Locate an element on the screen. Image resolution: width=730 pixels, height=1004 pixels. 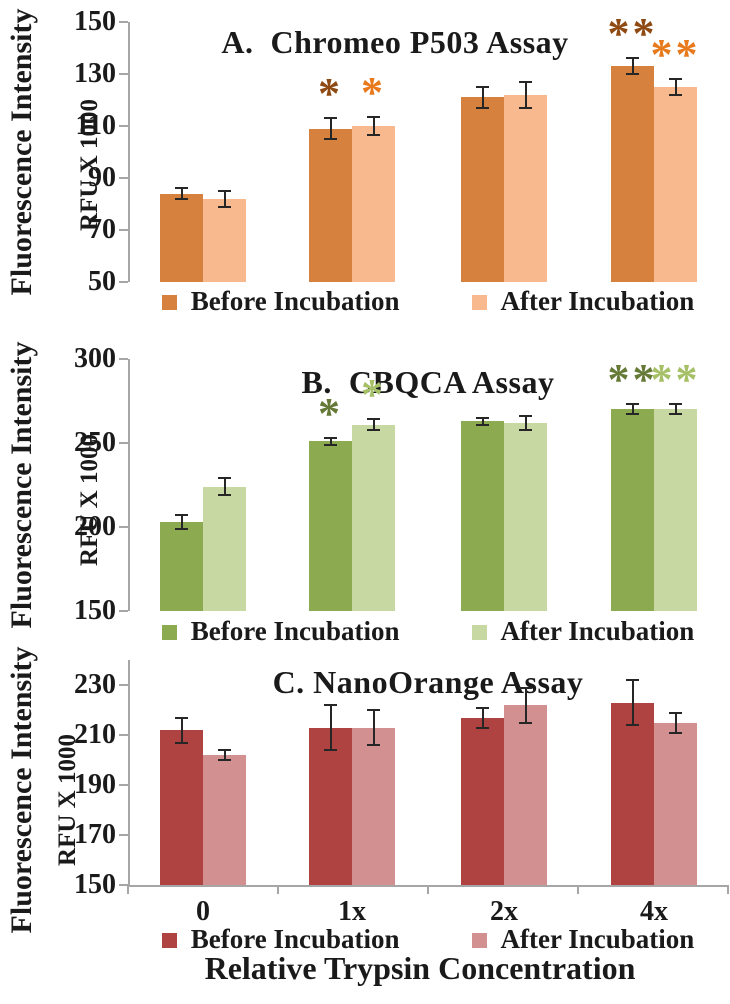
bar-before-incubation-2x is located at coordinates (482, 801).